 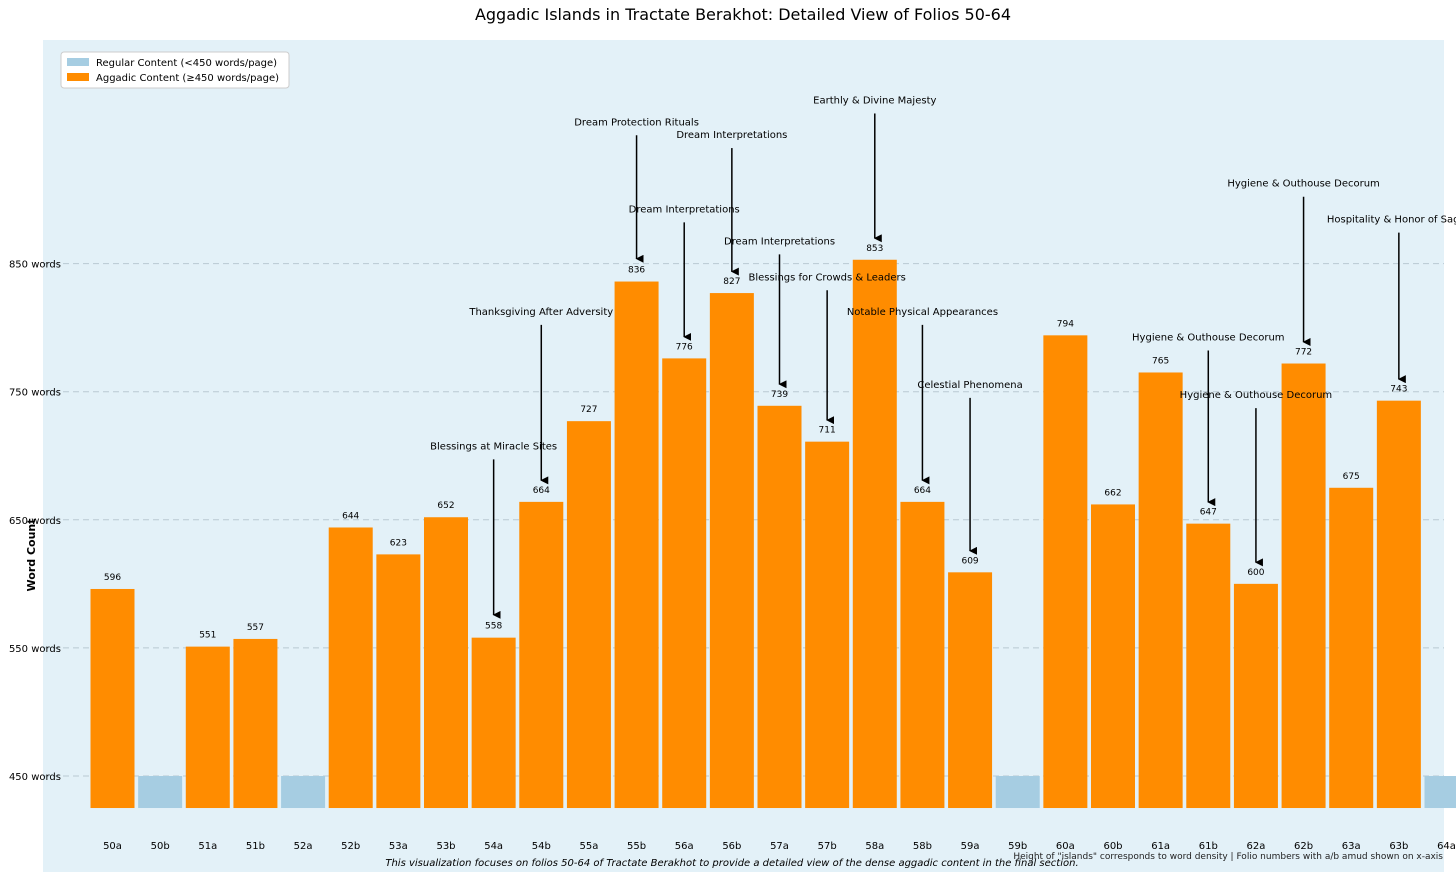 I want to click on bar-62a, so click(x=1255, y=696).